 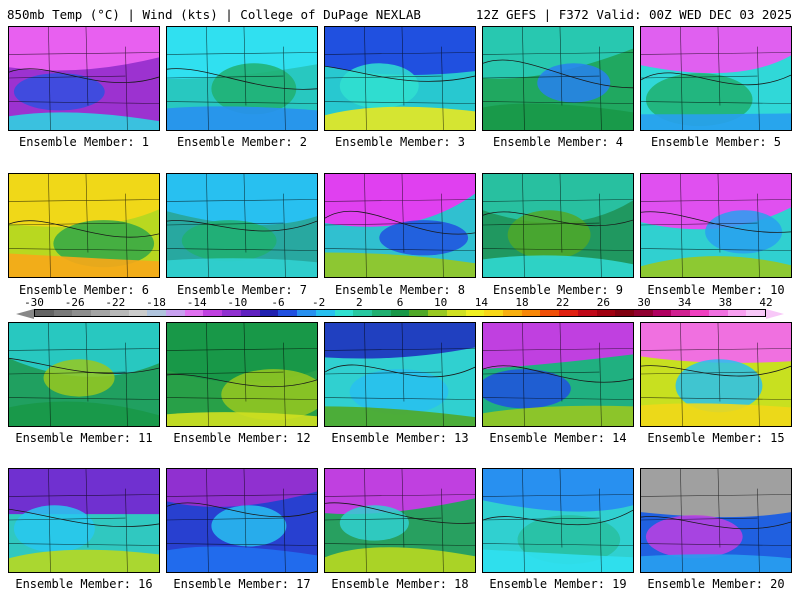 I want to click on ensemble-member-18-map, so click(x=400, y=520).